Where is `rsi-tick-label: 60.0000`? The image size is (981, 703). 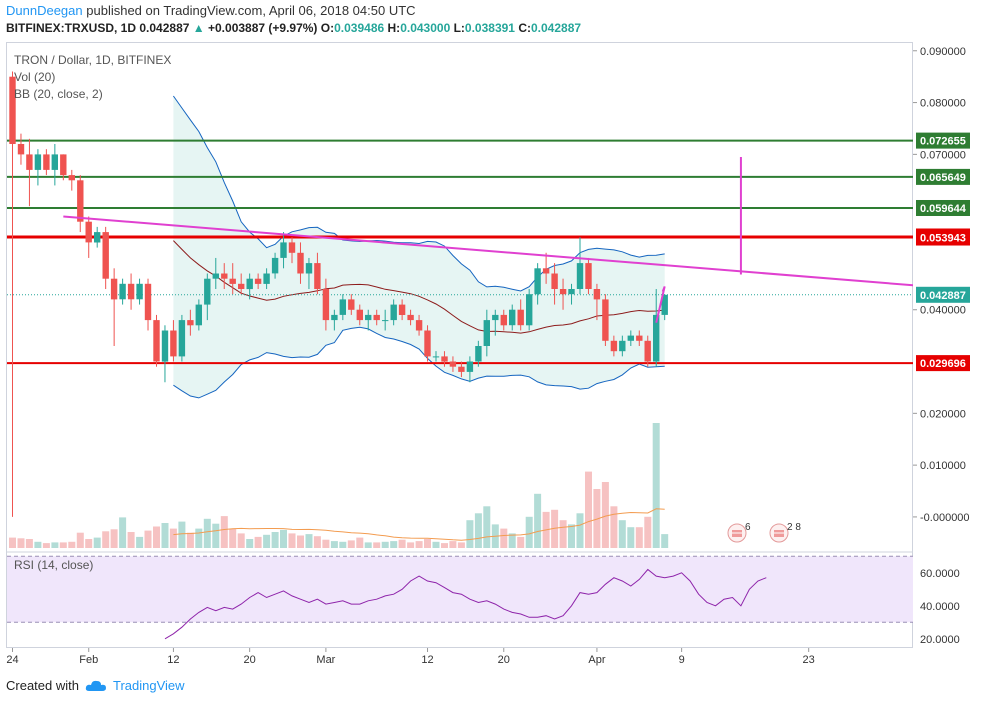 rsi-tick-label: 60.0000 is located at coordinates (940, 574).